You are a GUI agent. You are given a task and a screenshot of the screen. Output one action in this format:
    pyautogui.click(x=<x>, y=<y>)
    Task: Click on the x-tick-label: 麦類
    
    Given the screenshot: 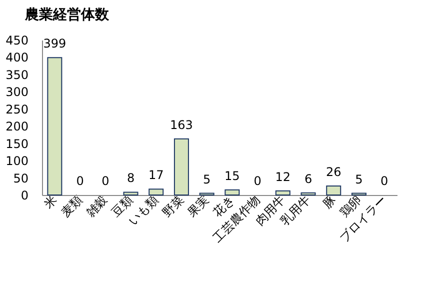 What is the action you would take?
    pyautogui.click(x=71, y=206)
    